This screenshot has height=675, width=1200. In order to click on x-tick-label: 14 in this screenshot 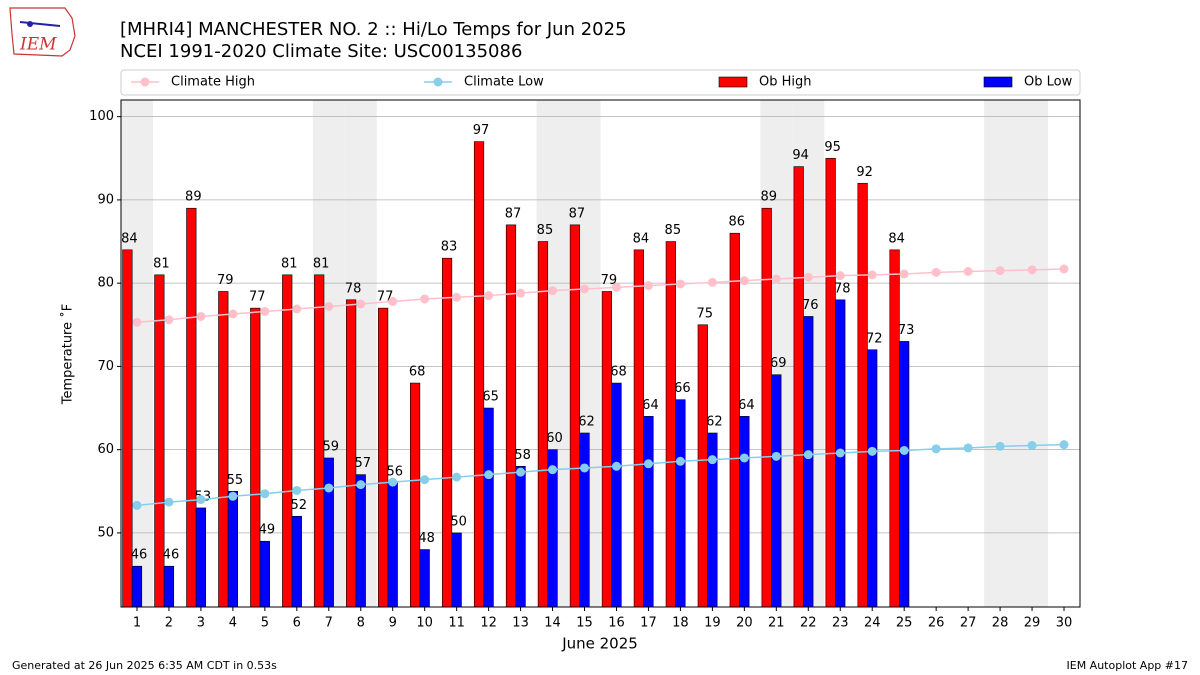, I will do `click(552, 623)`.